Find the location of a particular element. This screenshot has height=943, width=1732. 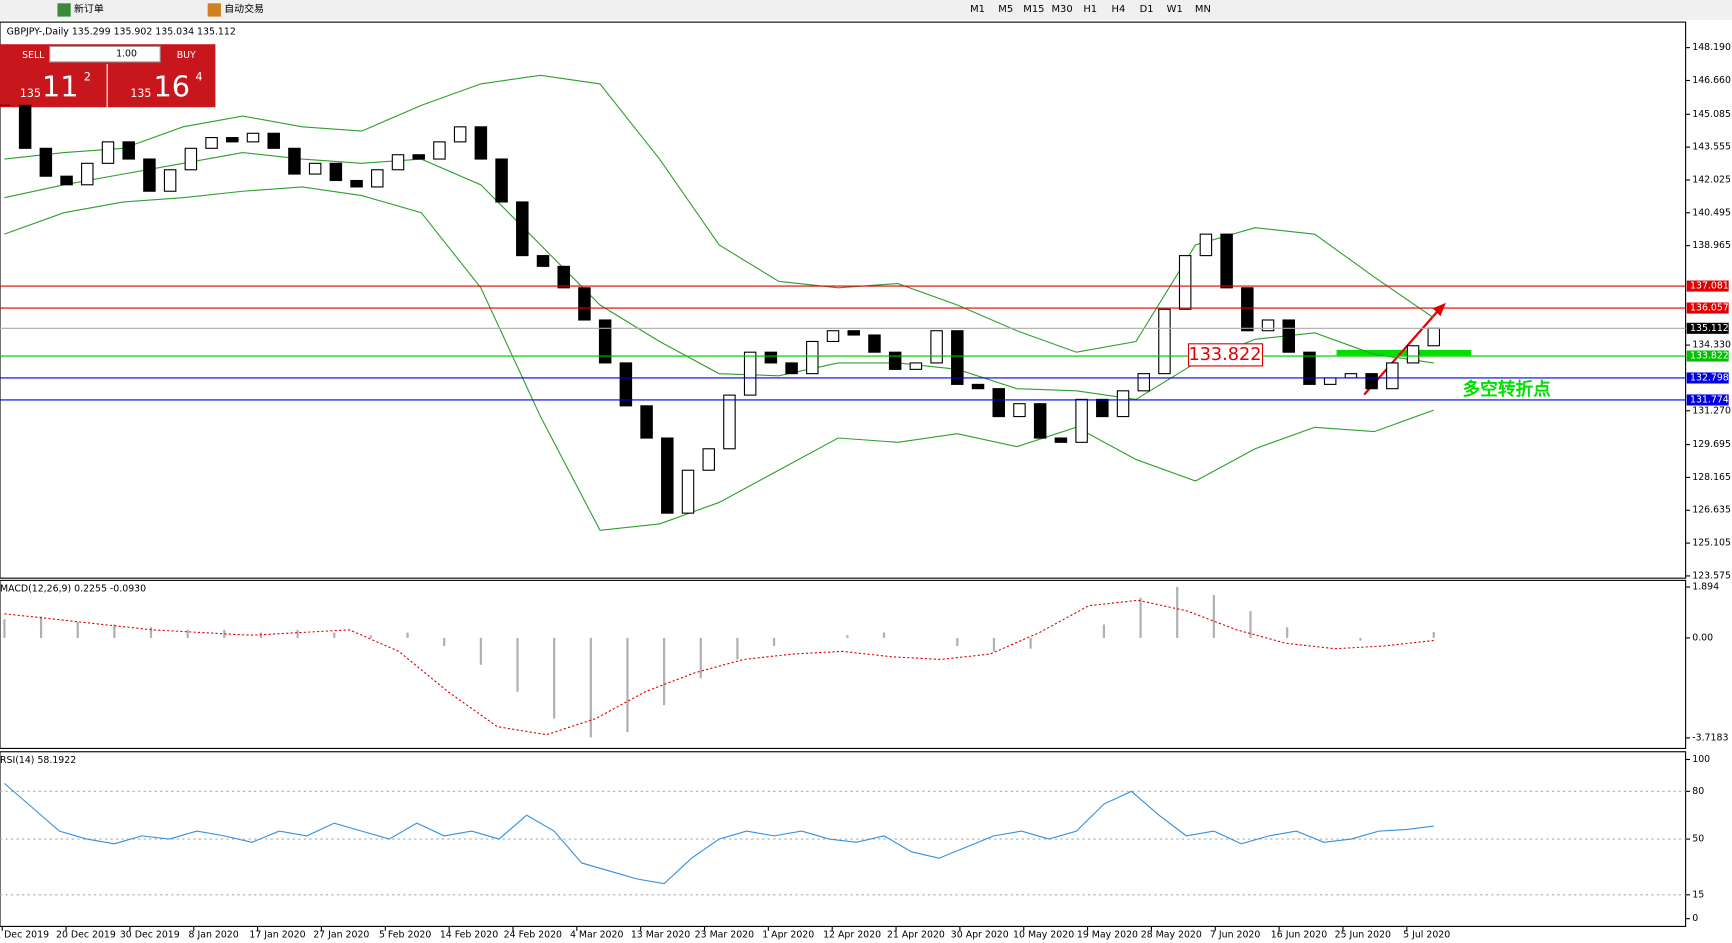

rsi-title: RSI(14) 58.1922 is located at coordinates (38, 760).